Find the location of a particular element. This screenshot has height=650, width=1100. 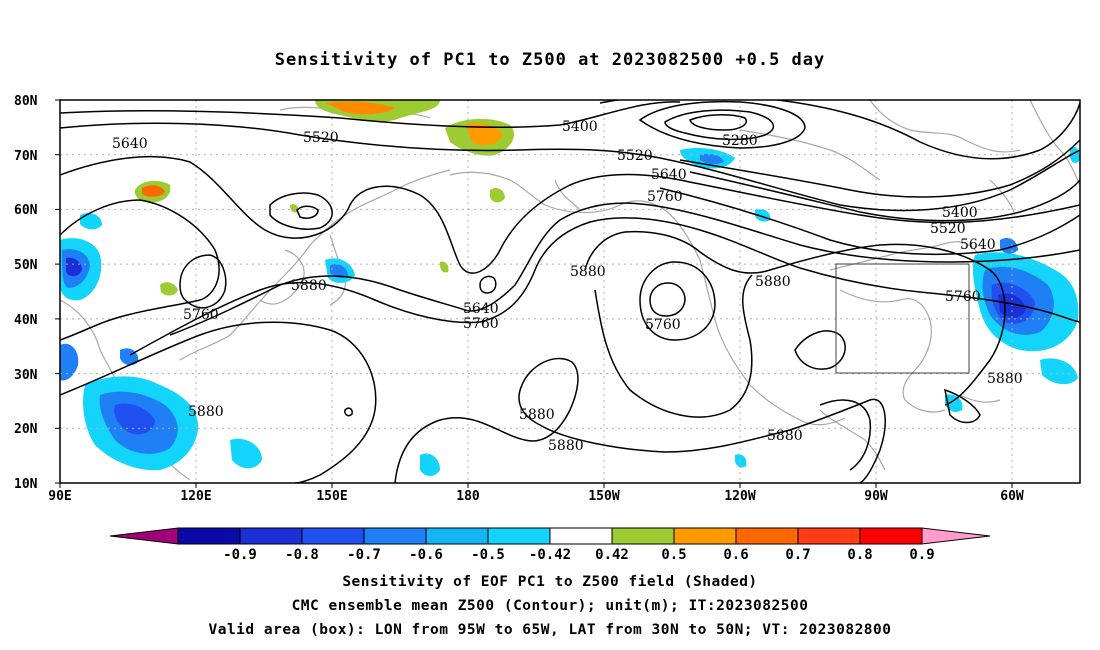

lon-tick-label: 150W is located at coordinates (603, 496).